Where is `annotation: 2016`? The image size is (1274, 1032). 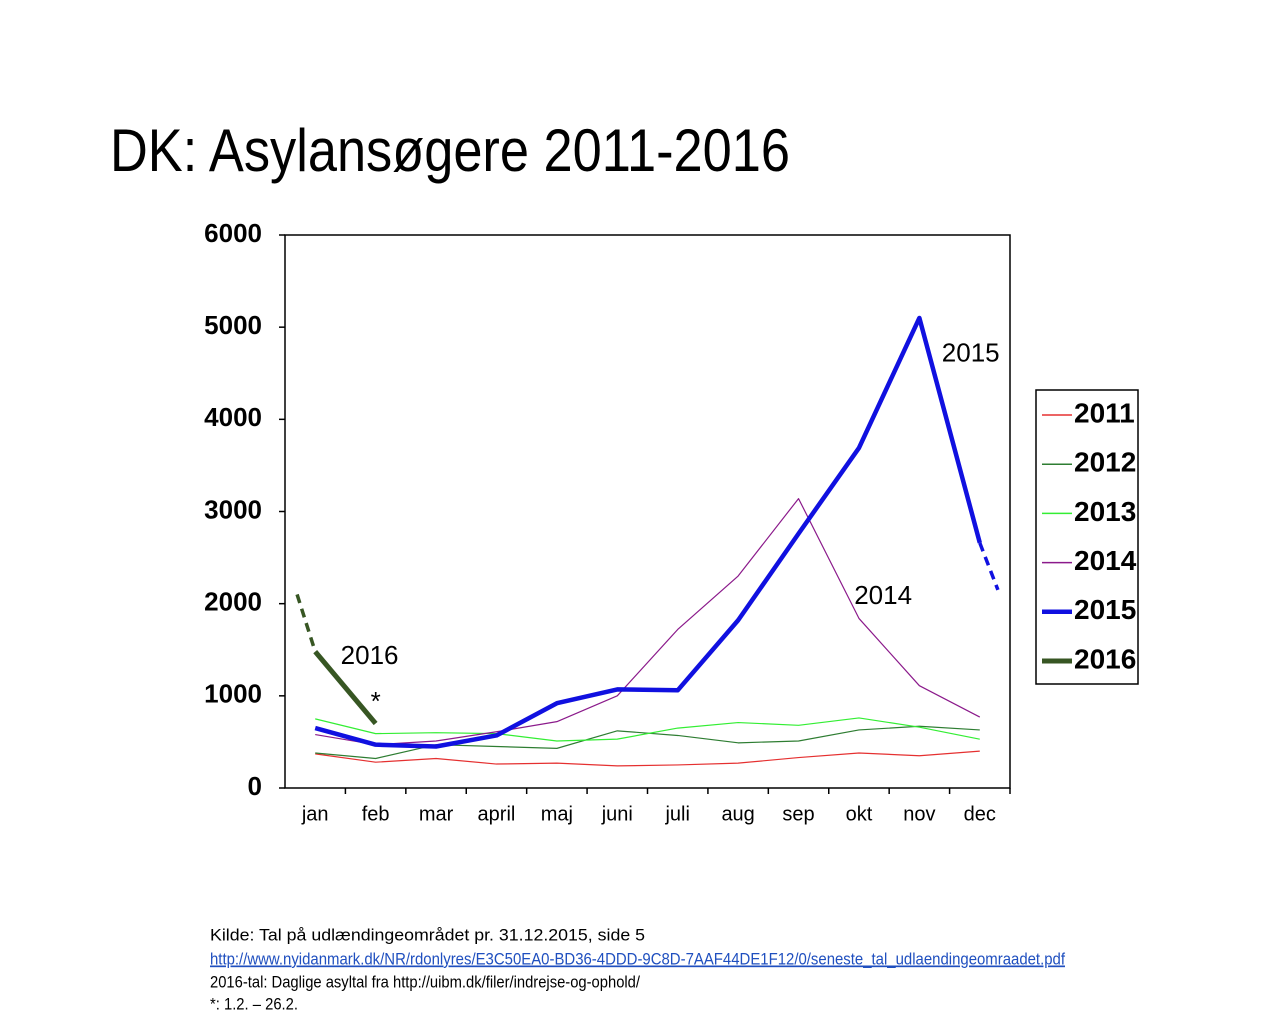 annotation: 2016 is located at coordinates (370, 655).